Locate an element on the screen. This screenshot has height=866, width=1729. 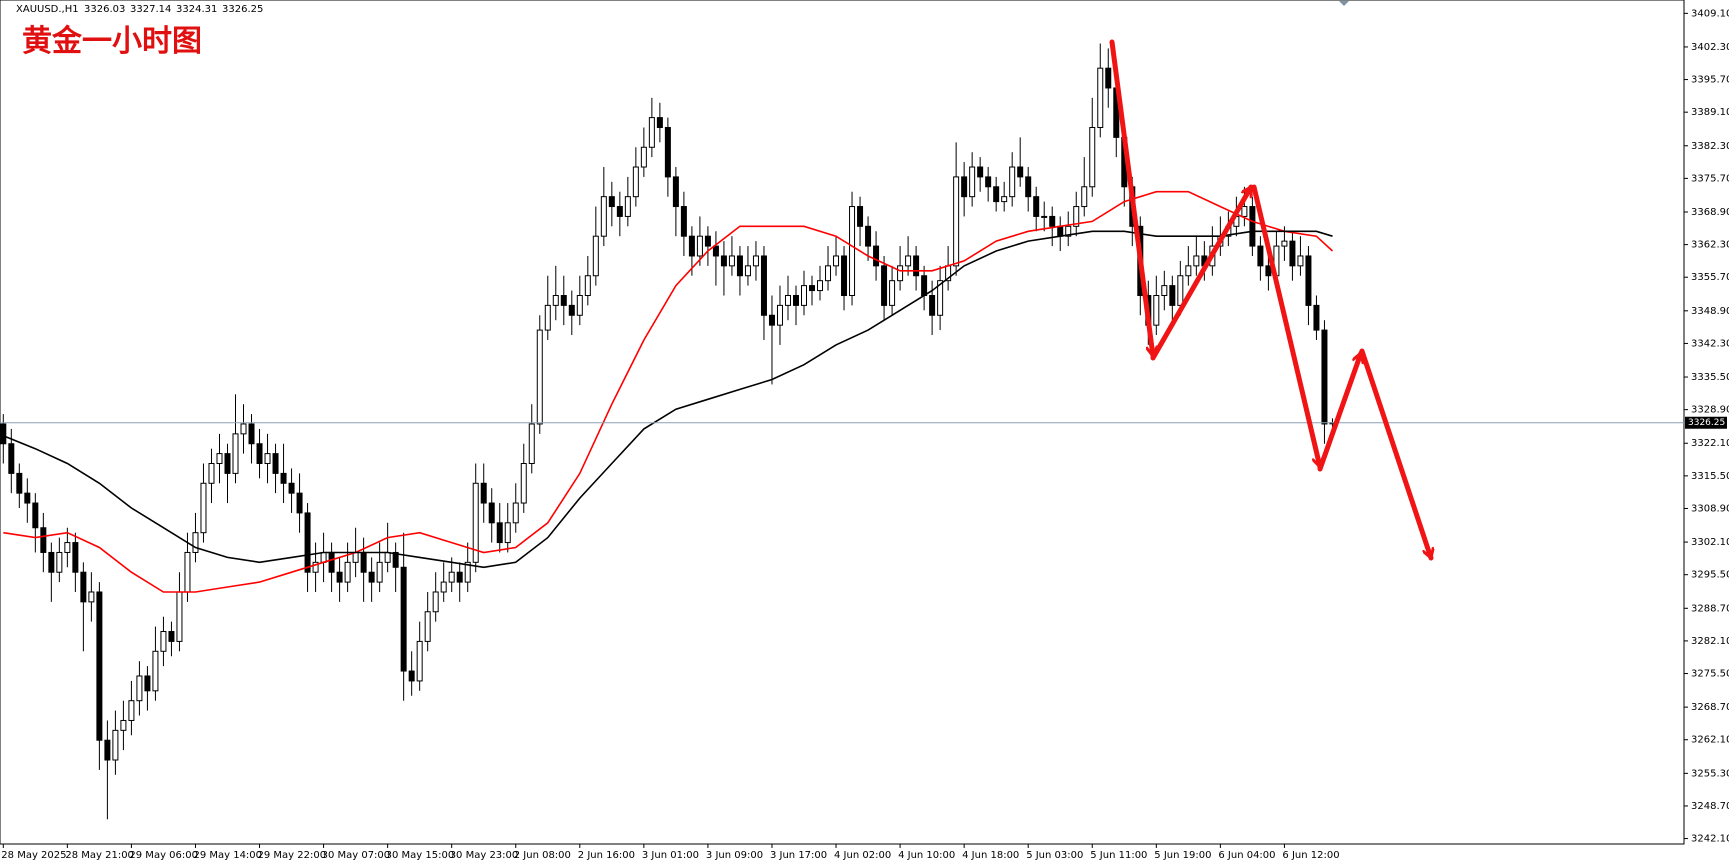
symbol: XAUUSD.,H1 is located at coordinates (47, 9).